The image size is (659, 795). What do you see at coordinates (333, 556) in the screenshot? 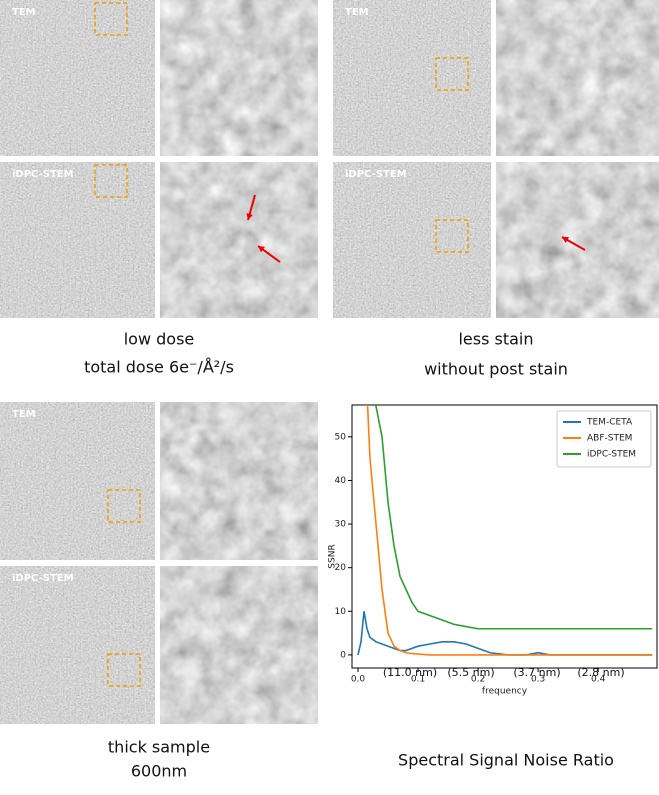
I see `y-axis-label: SSNR` at bounding box center [333, 556].